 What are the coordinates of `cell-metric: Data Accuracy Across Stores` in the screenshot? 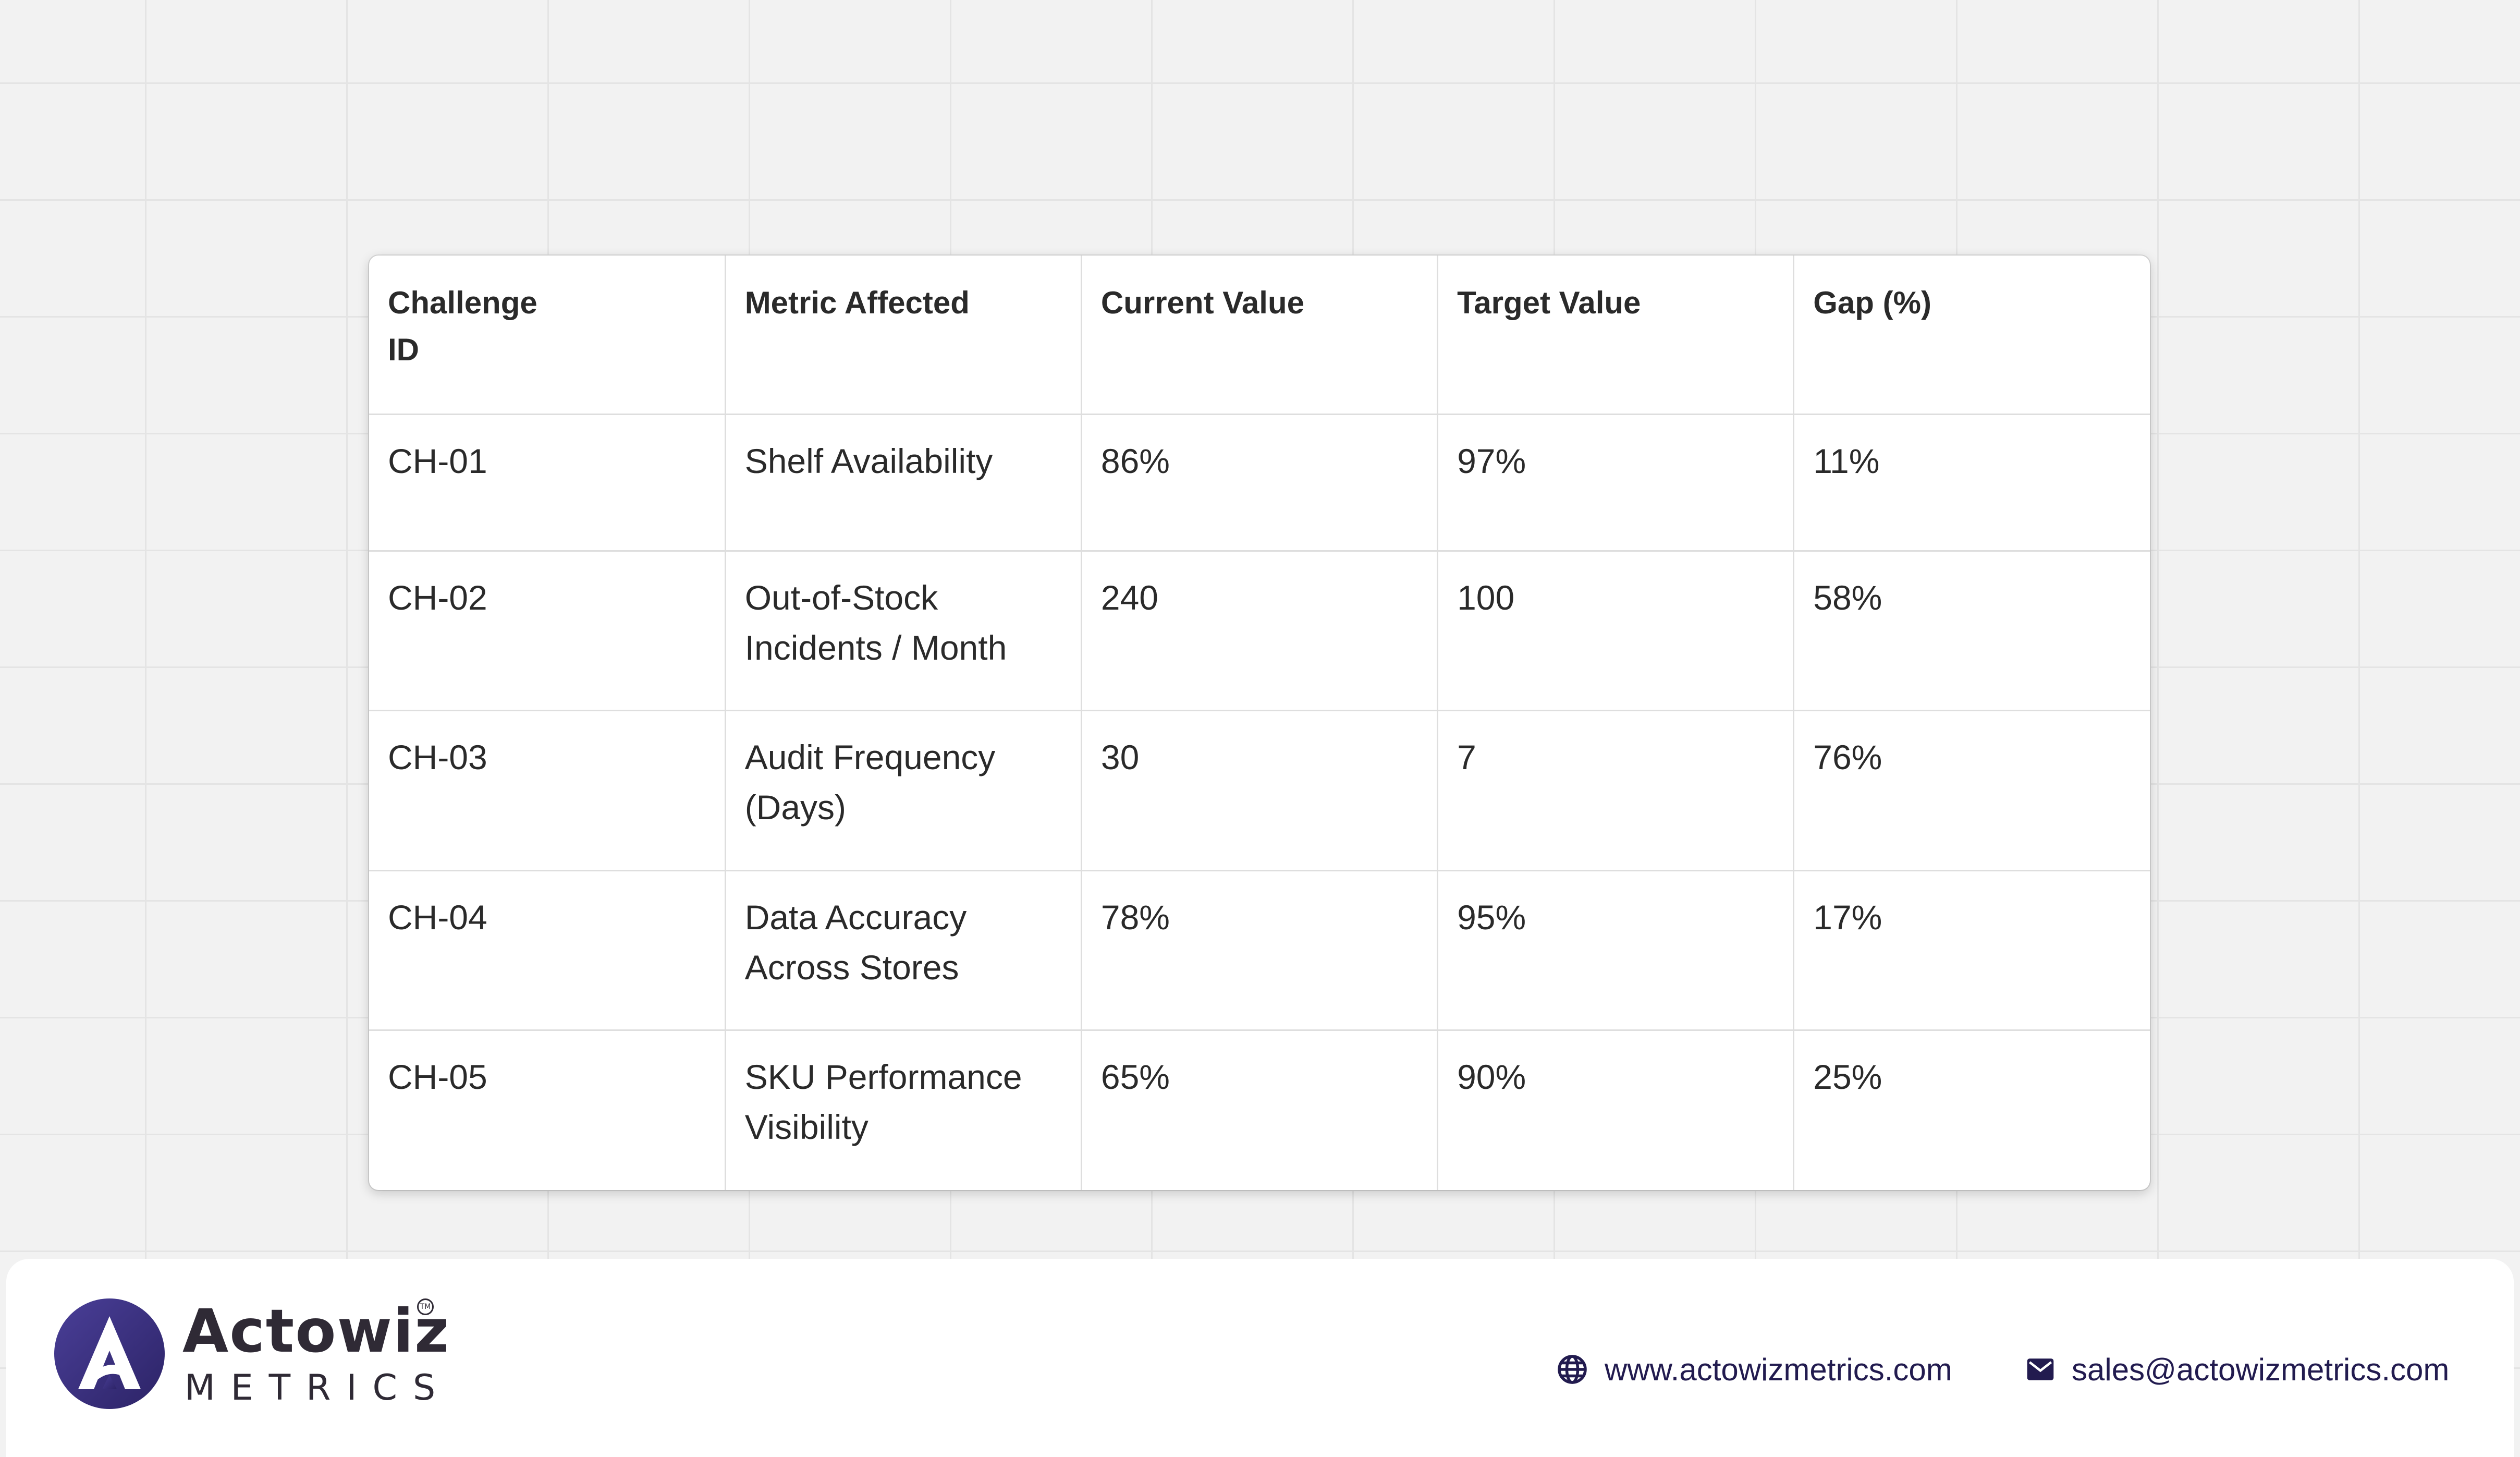 It's located at (903, 950).